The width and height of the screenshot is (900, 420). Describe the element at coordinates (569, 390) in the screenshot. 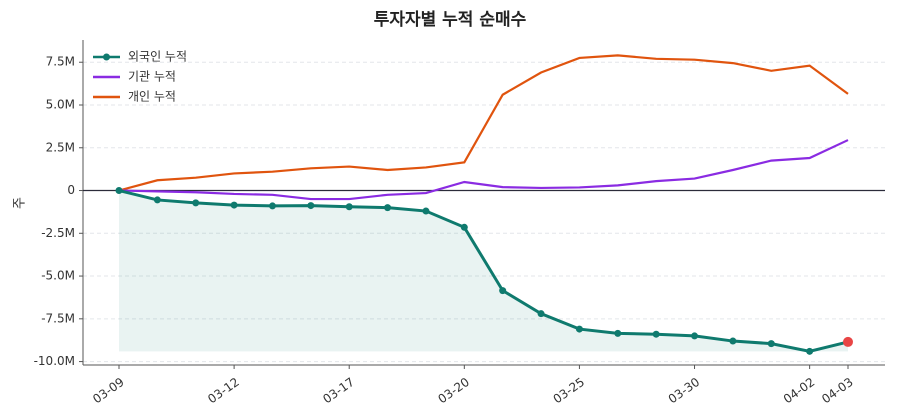

I see `x-tick-label: 03-25` at that location.